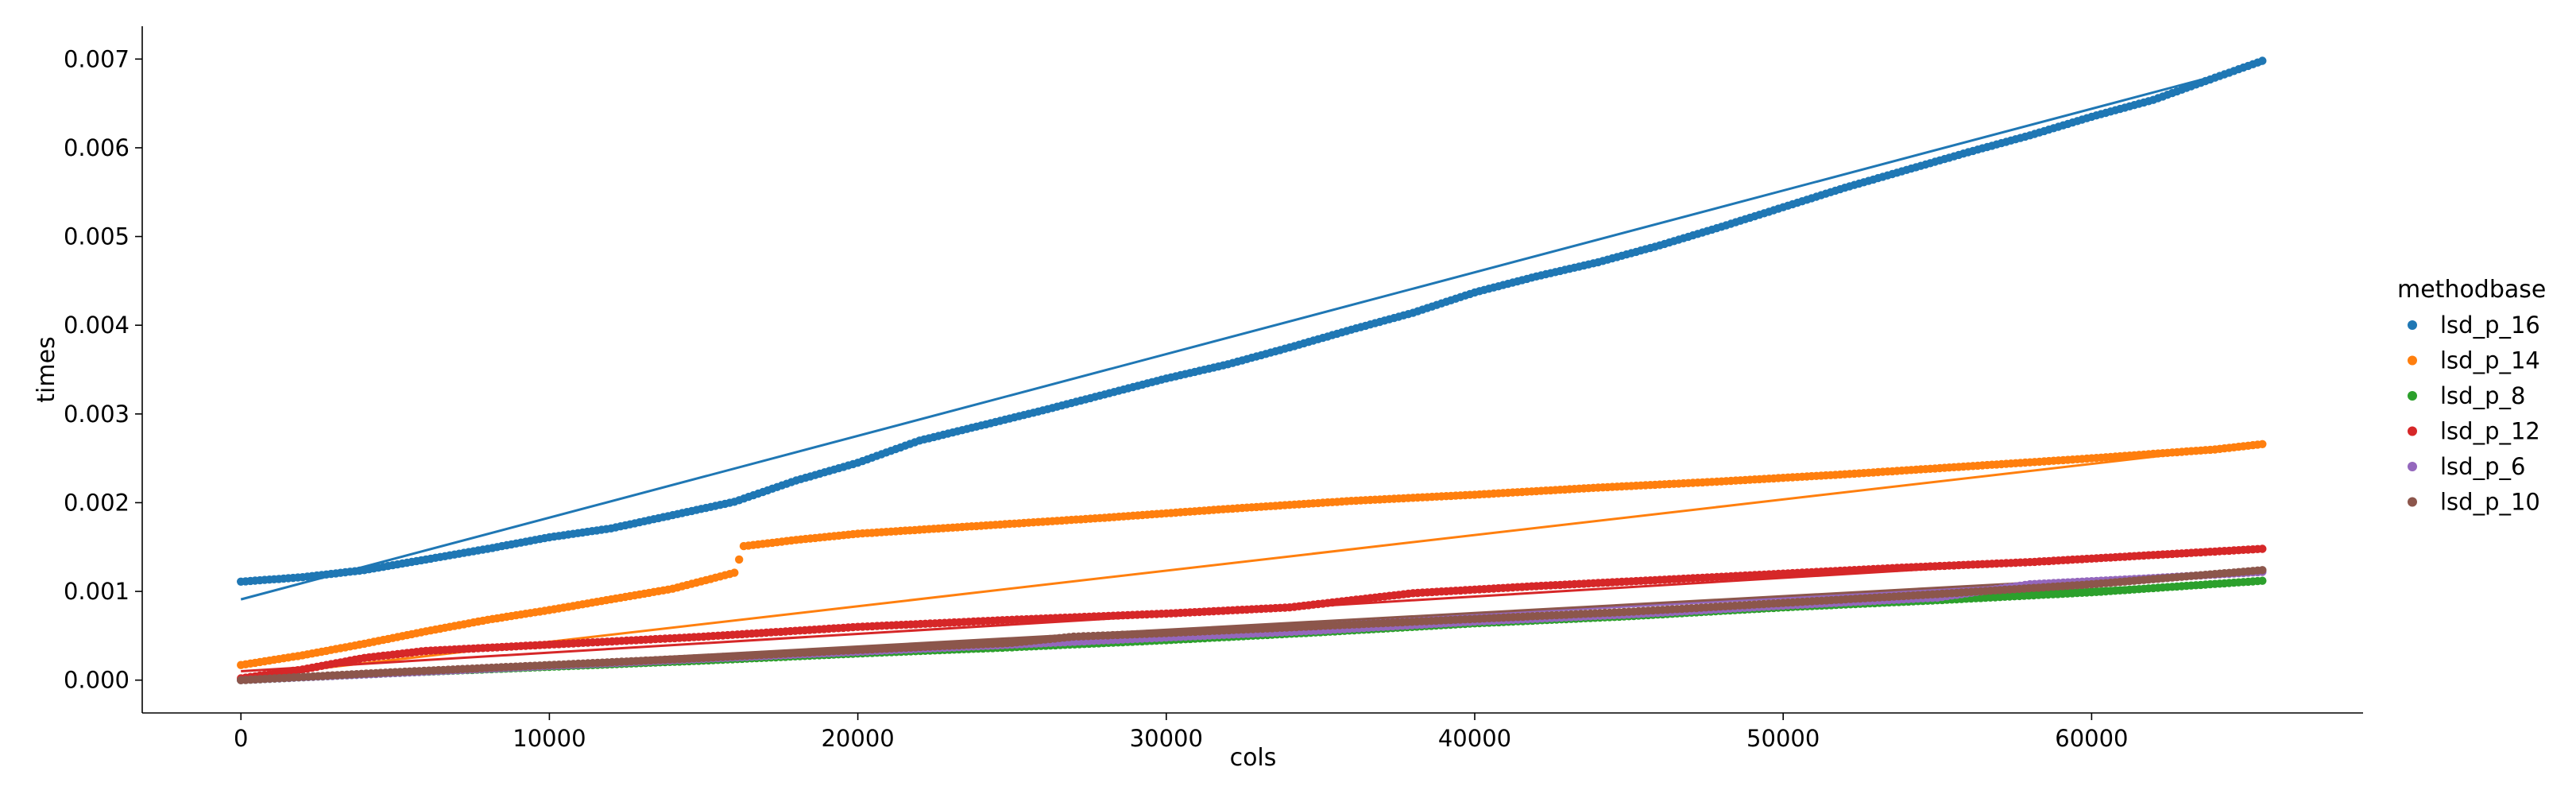  I want to click on y-tick-label: 0.000, so click(97, 680).